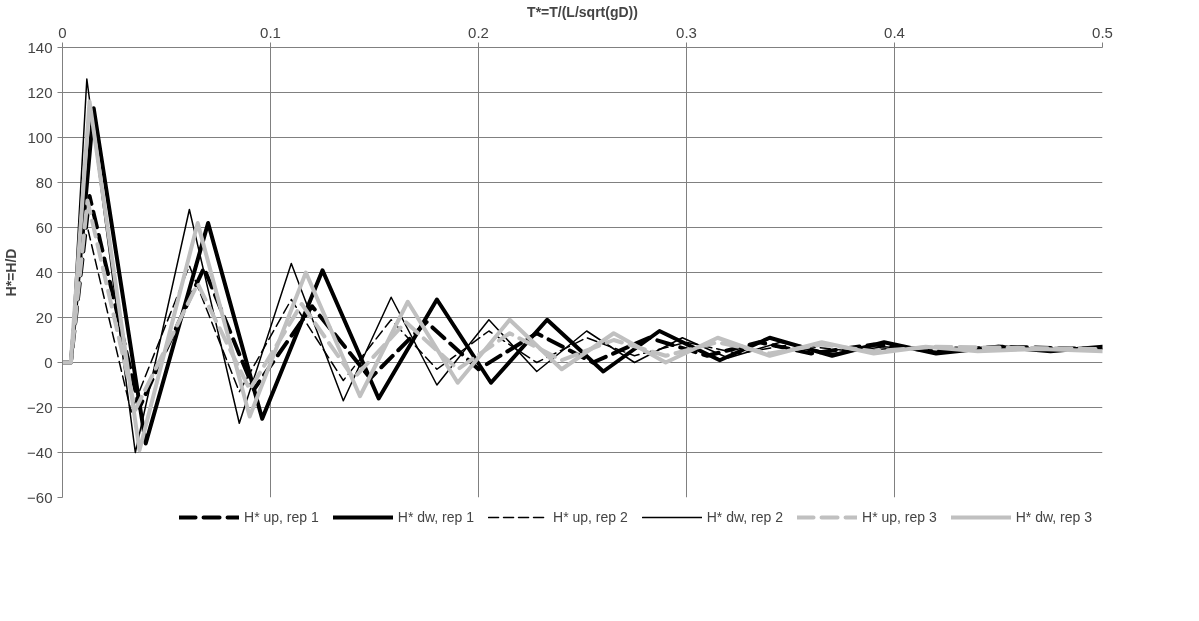  Describe the element at coordinates (1053, 517) in the screenshot. I see `legend-label: H* dw, rep 3` at that location.